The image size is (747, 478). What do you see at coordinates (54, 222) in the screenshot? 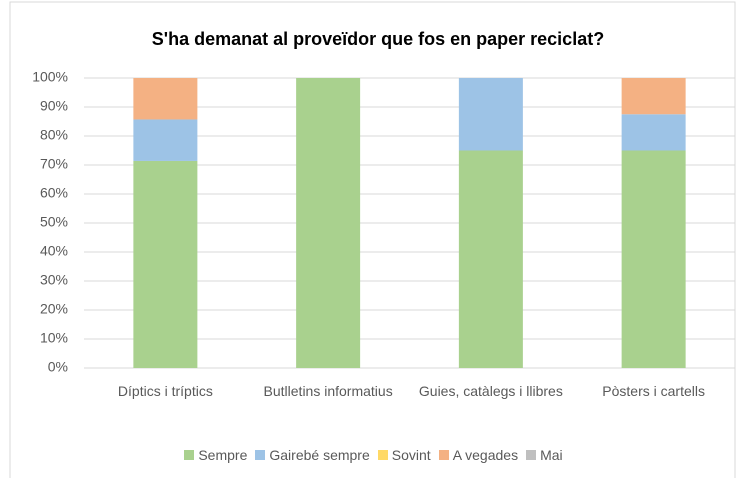
I see `y-tick-label: 50%` at bounding box center [54, 222].